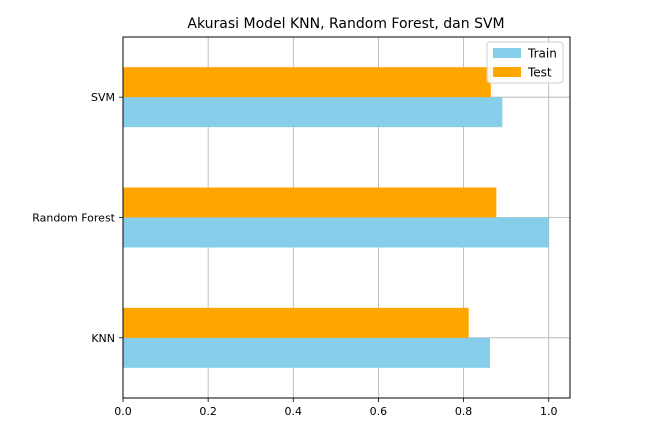 The image size is (647, 436). Describe the element at coordinates (525, 62) in the screenshot. I see `legend: Train Test` at that location.